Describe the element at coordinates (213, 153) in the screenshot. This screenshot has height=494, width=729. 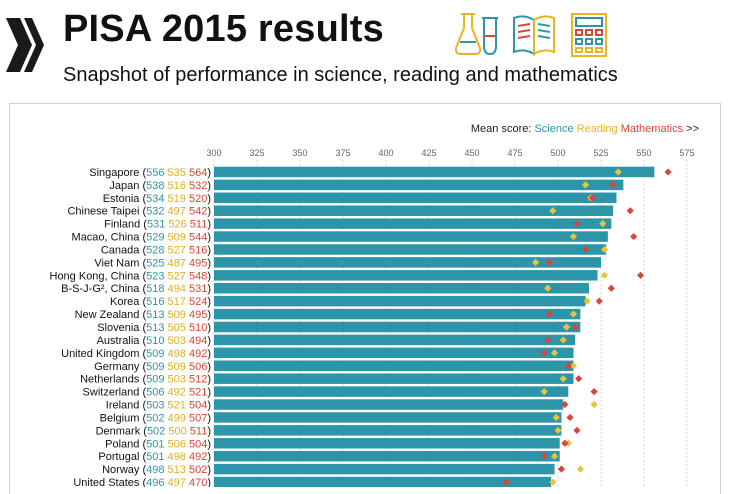
I see `x-tick-label: 300` at that location.